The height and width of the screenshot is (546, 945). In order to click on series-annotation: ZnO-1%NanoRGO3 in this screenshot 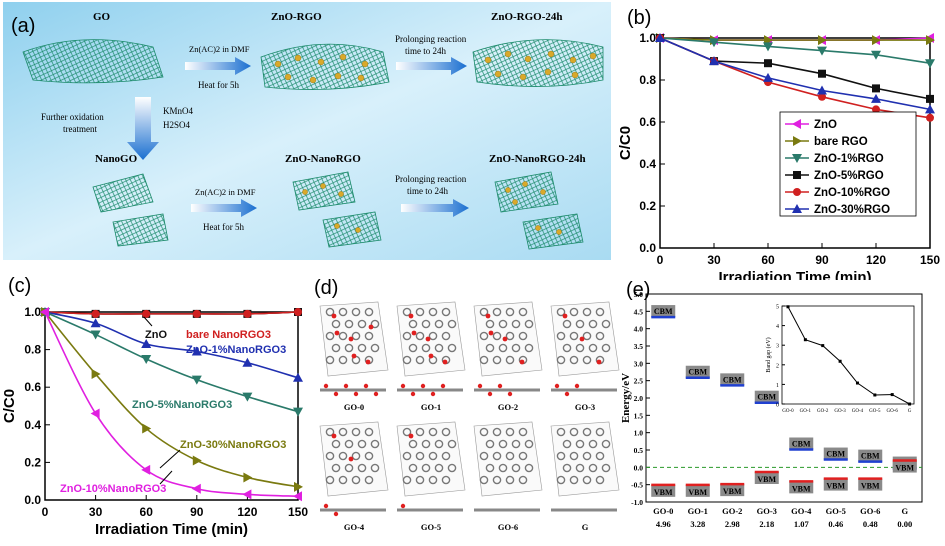, I will do `click(236, 350)`.